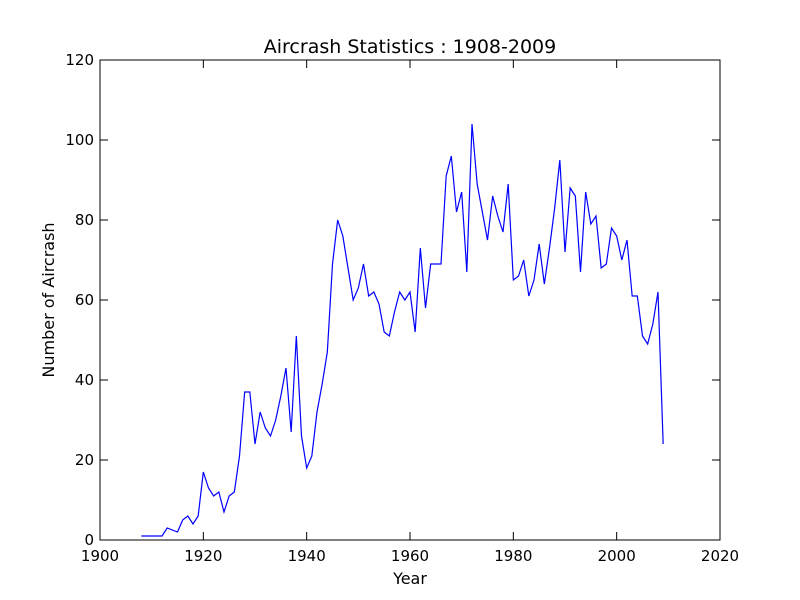 The width and height of the screenshot is (800, 600). Describe the element at coordinates (617, 556) in the screenshot. I see `x-tick-label: 2000` at that location.